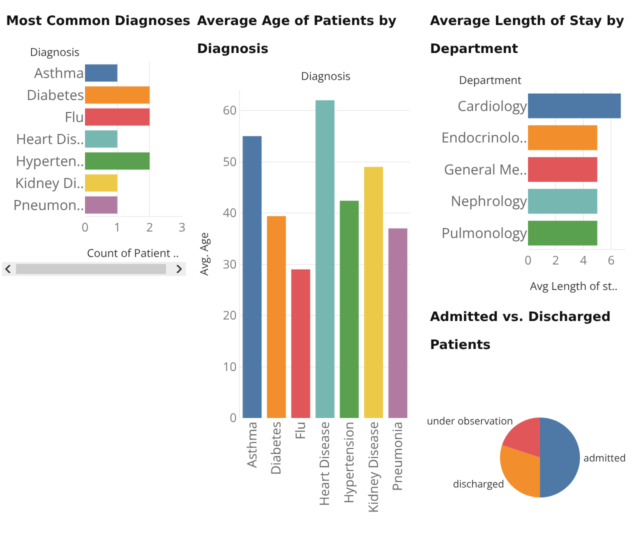  I want to click on y-tick-label: Pulmonology, so click(484, 233).